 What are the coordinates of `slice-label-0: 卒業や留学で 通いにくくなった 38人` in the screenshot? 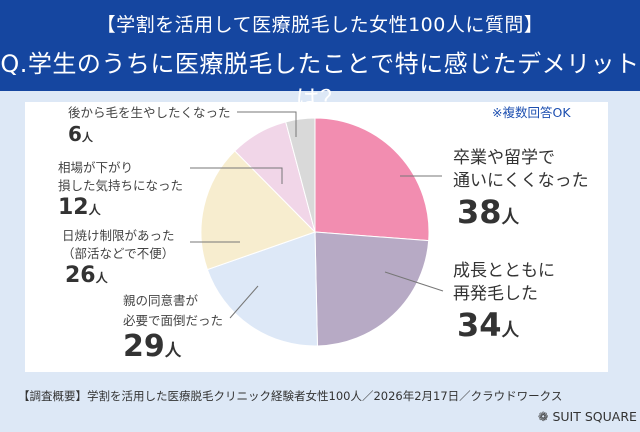 It's located at (521, 192).